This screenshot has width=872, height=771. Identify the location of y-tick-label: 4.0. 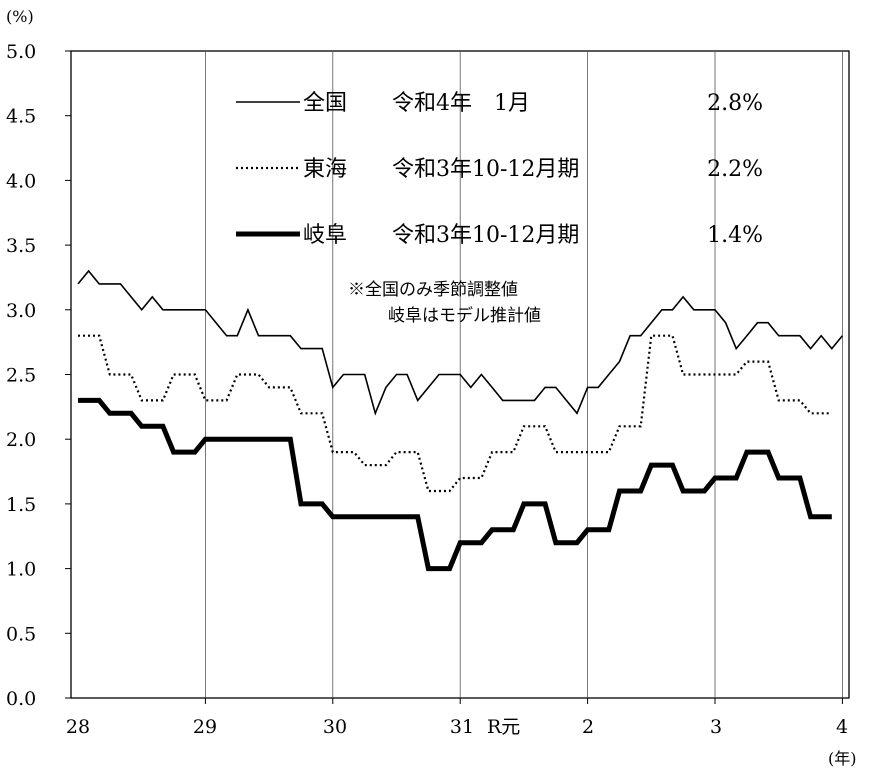
(21, 181).